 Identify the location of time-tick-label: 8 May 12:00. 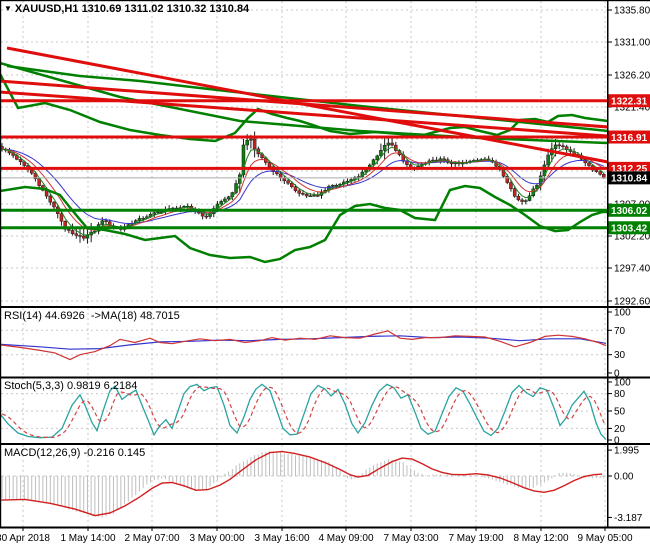
(540, 538).